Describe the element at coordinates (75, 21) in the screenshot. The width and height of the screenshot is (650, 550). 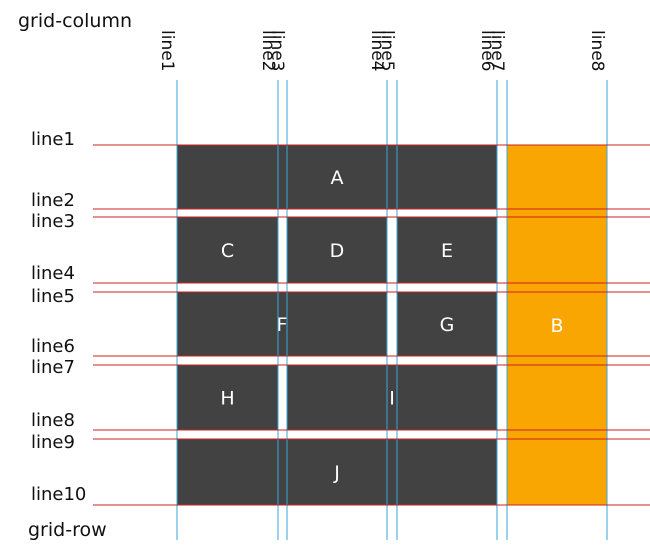
I see `grid-column-title: grid-column` at that location.